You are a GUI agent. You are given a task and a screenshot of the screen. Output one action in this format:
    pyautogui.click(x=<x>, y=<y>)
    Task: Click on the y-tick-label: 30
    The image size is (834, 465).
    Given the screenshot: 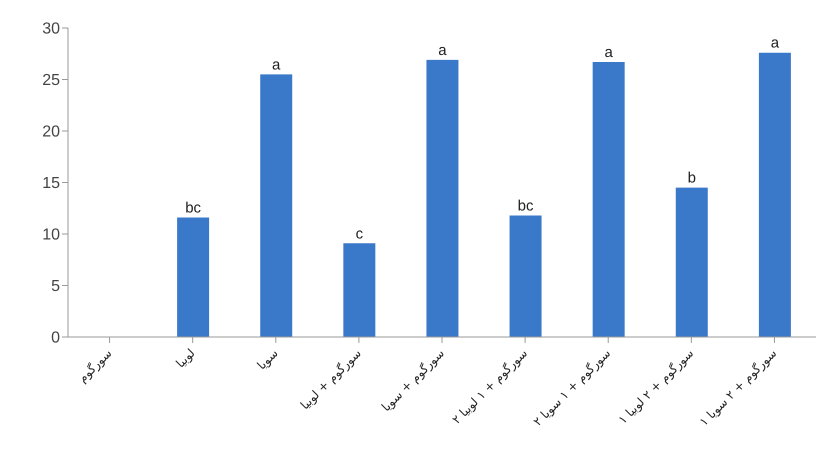 What is the action you would take?
    pyautogui.click(x=51, y=29)
    